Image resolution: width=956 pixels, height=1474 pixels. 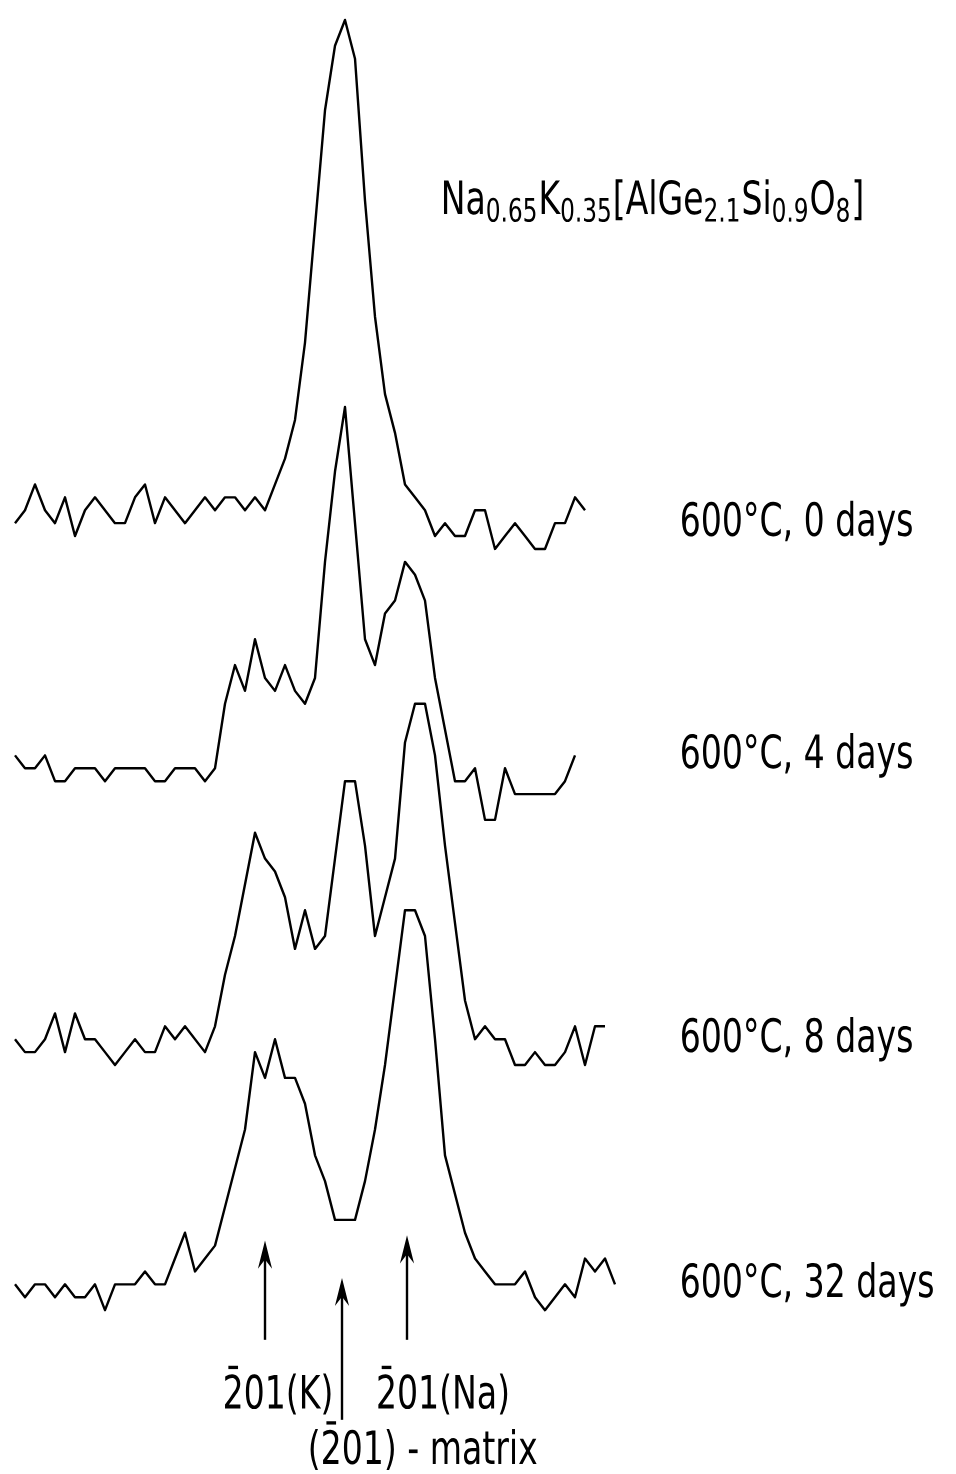 What do you see at coordinates (443, 1390) in the screenshot?
I see `text: 2̄01(Na)` at bounding box center [443, 1390].